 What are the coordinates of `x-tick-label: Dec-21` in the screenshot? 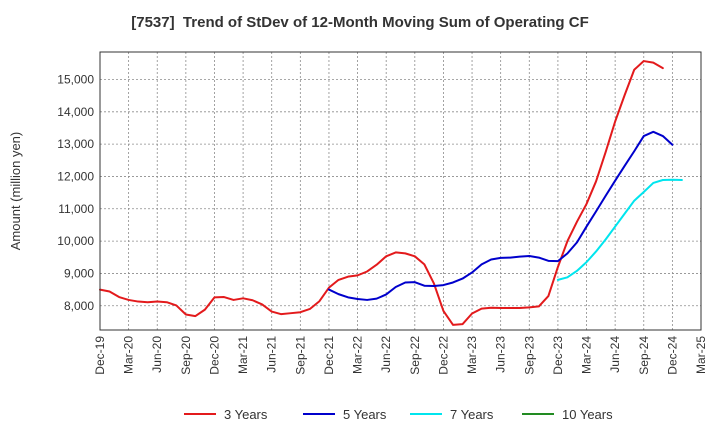 It's located at (329, 355).